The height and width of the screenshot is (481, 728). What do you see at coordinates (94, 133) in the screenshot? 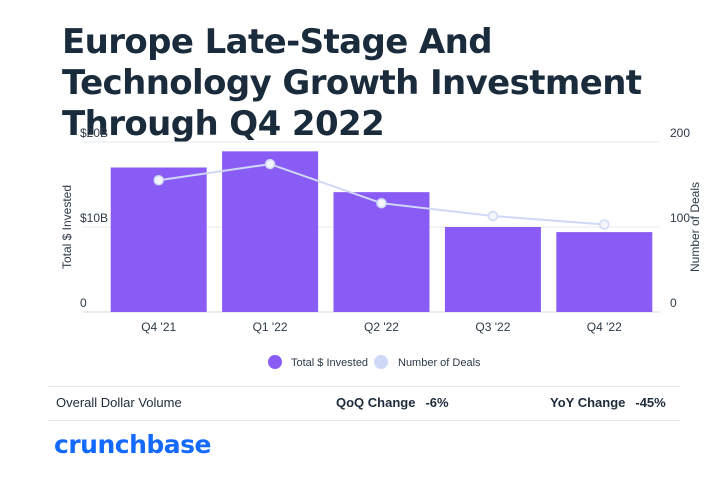
I see `y-tick-label-left: $20B` at bounding box center [94, 133].